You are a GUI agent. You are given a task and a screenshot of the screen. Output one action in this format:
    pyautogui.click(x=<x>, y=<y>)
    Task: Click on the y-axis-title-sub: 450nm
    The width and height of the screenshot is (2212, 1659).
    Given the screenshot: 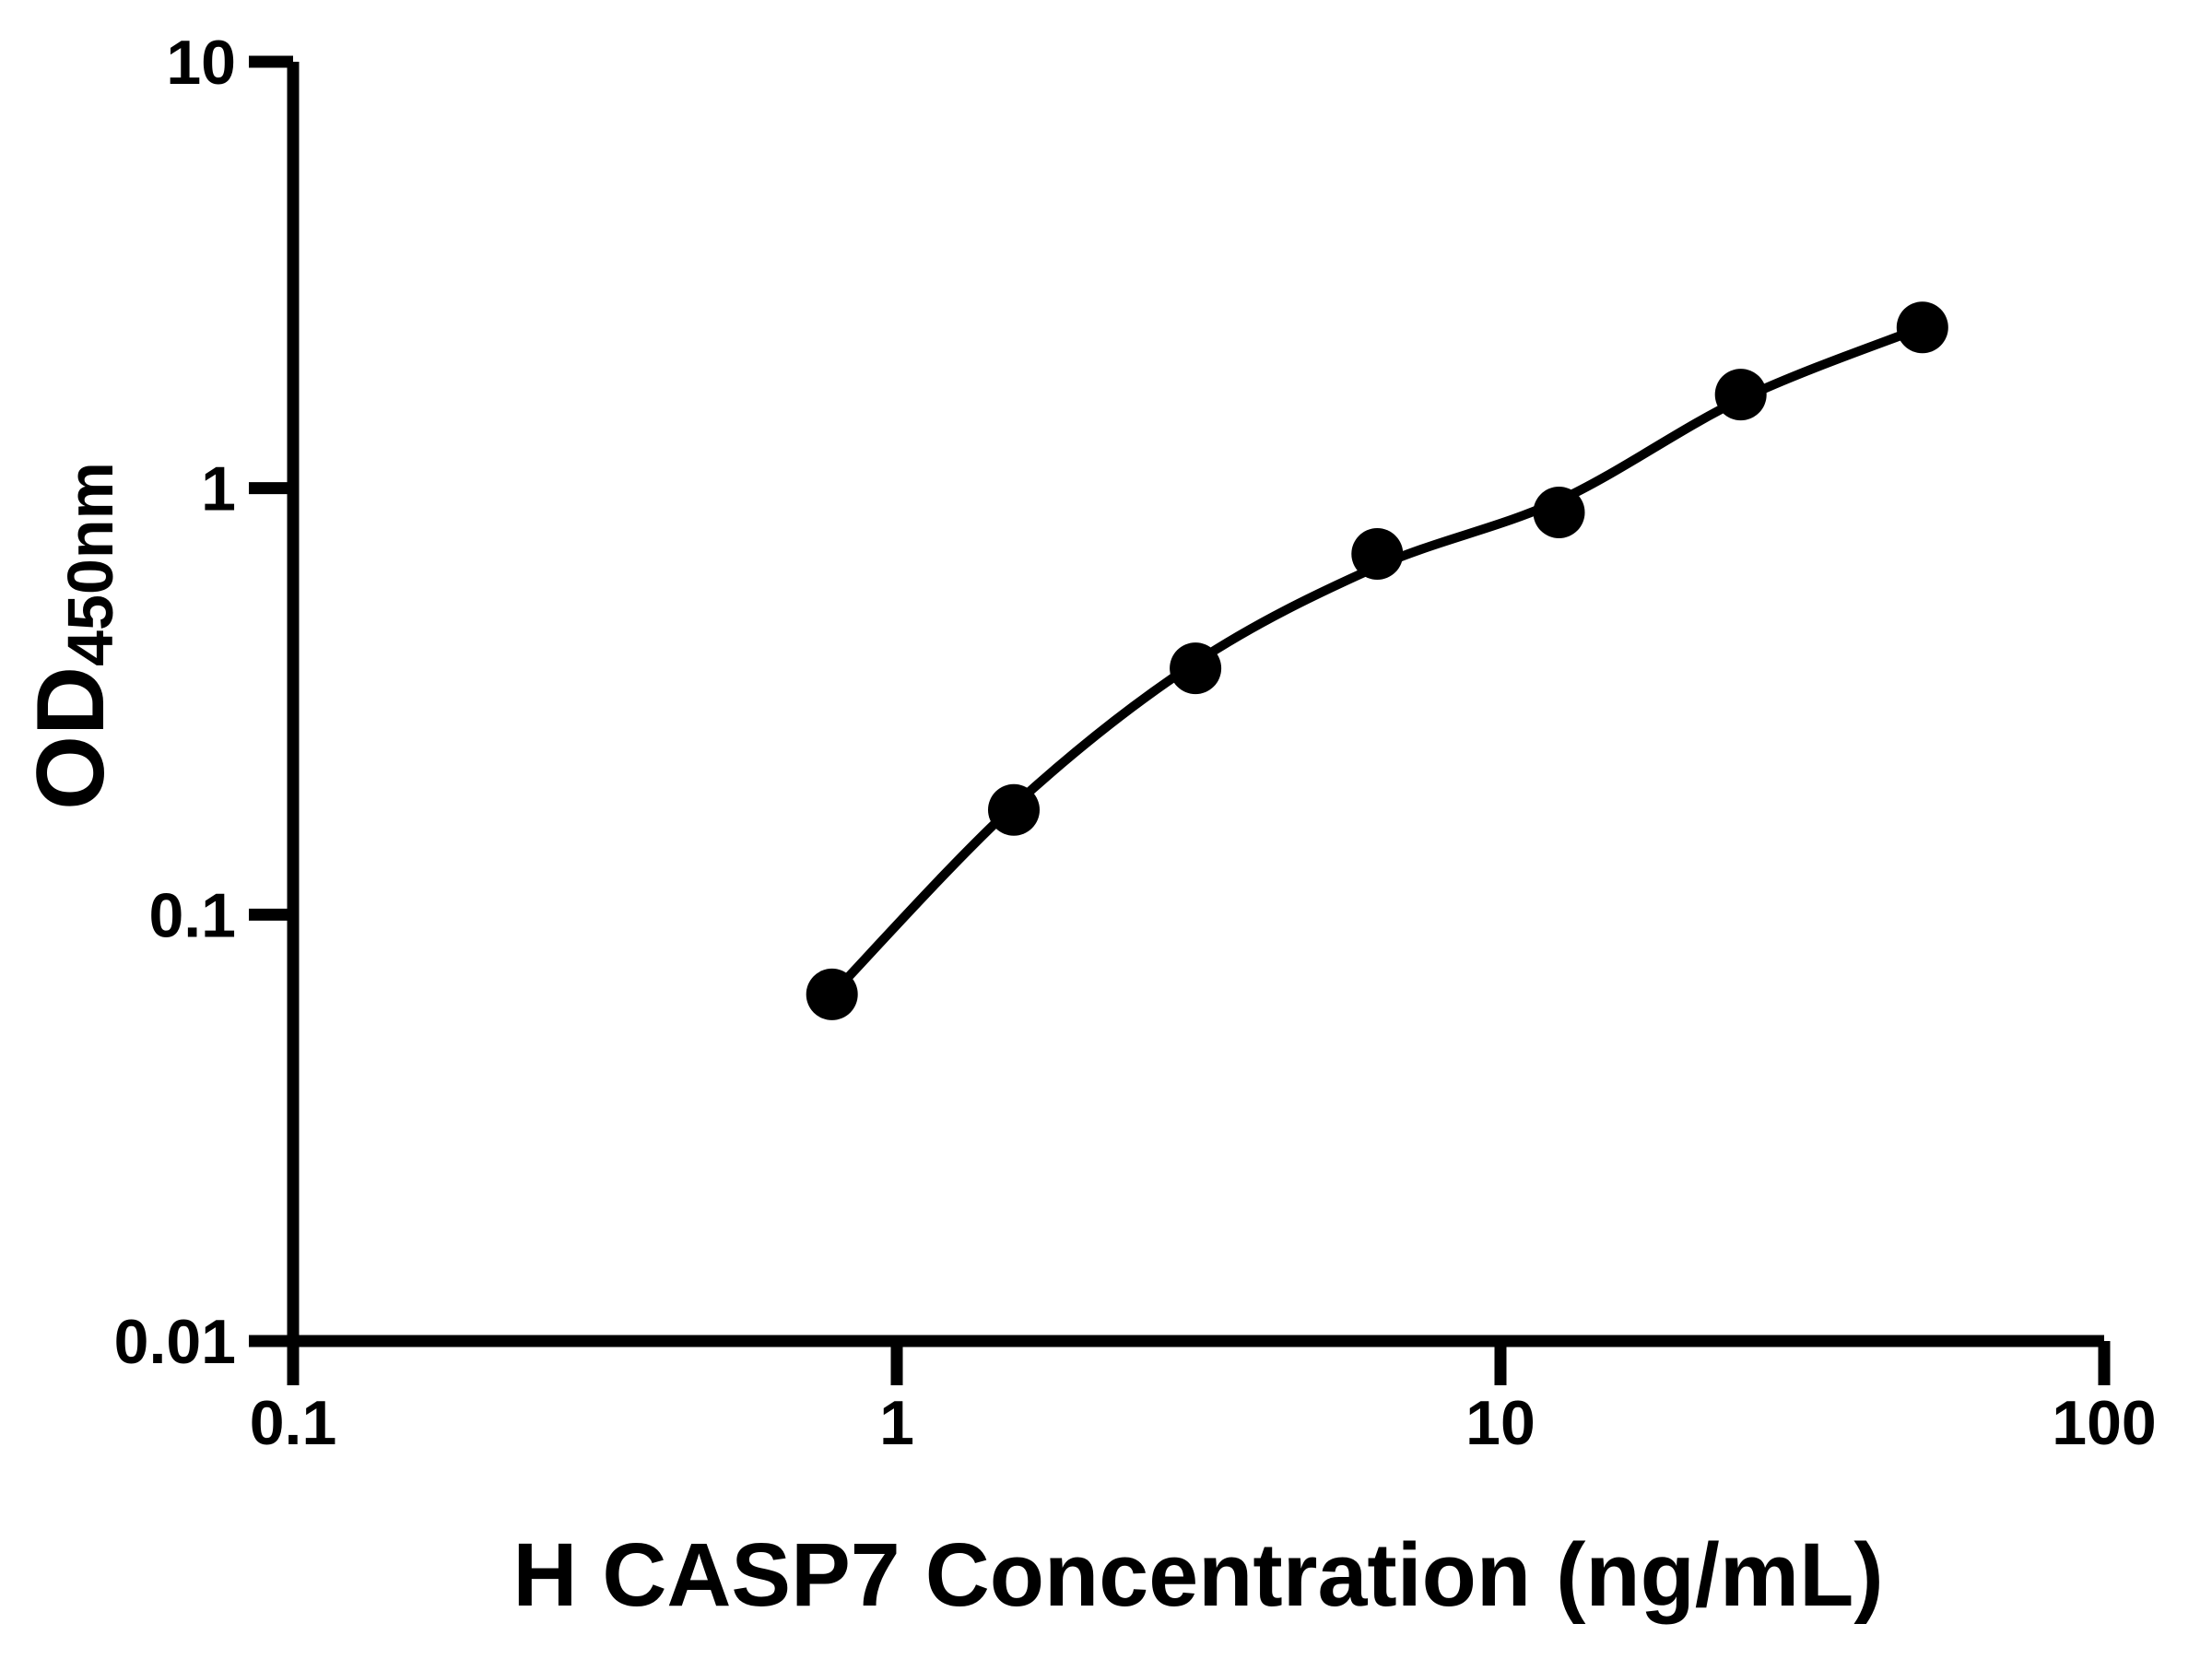 What is the action you would take?
    pyautogui.click(x=90, y=564)
    